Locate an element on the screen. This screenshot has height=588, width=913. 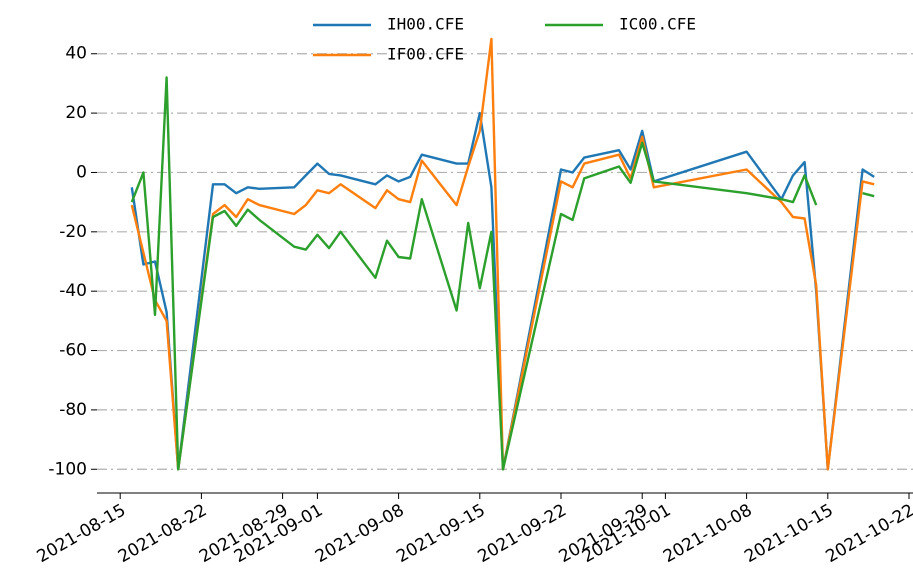
x-tick-label: 2021-09-15 is located at coordinates (441, 533).